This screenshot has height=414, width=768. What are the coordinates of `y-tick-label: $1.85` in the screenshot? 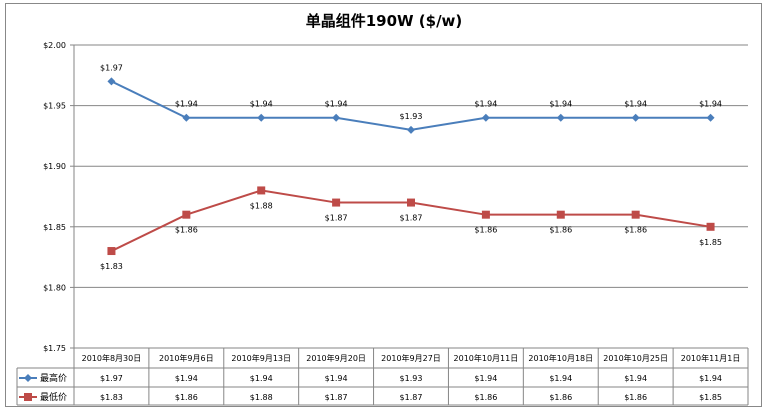 It's located at (54, 227).